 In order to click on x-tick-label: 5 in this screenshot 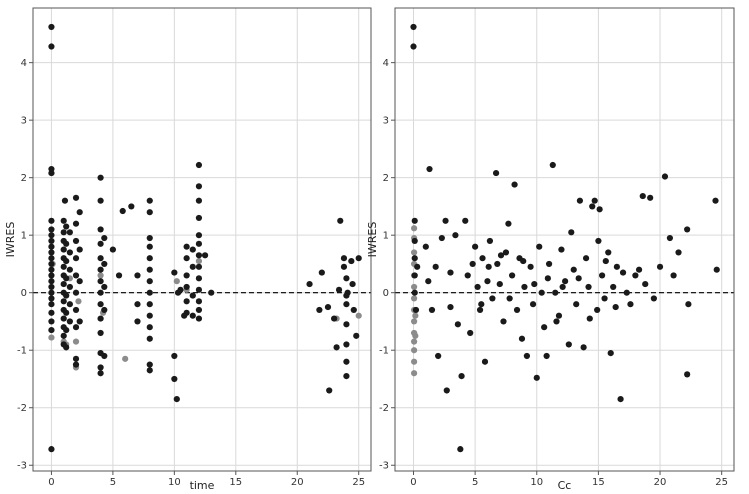, I will do `click(113, 482)`.